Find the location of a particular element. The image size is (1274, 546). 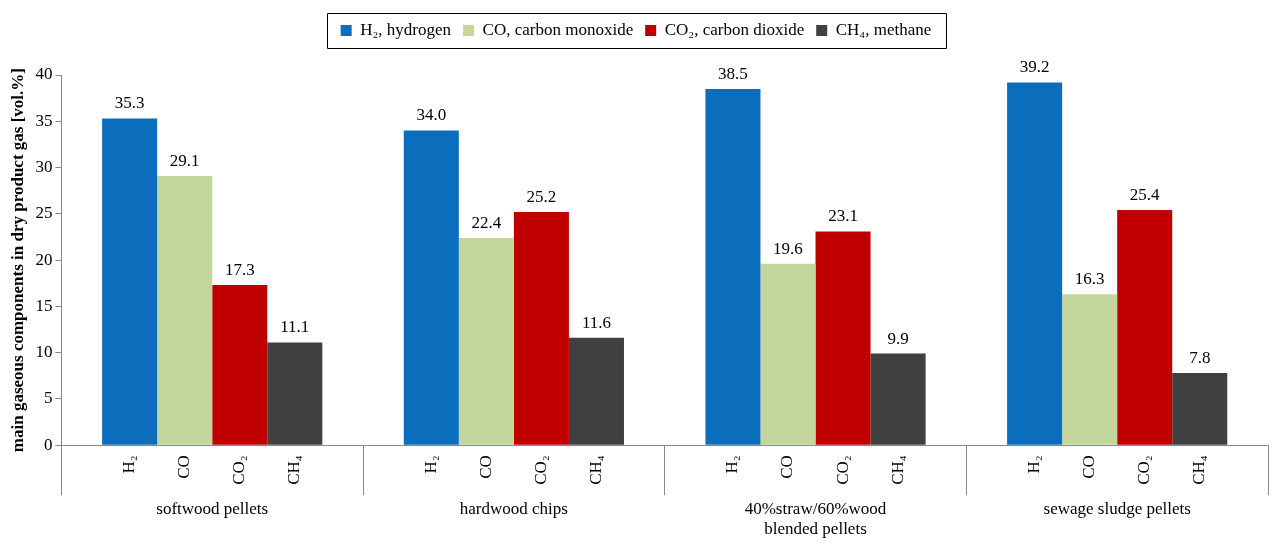

data-label: 35.3 is located at coordinates (129, 103).